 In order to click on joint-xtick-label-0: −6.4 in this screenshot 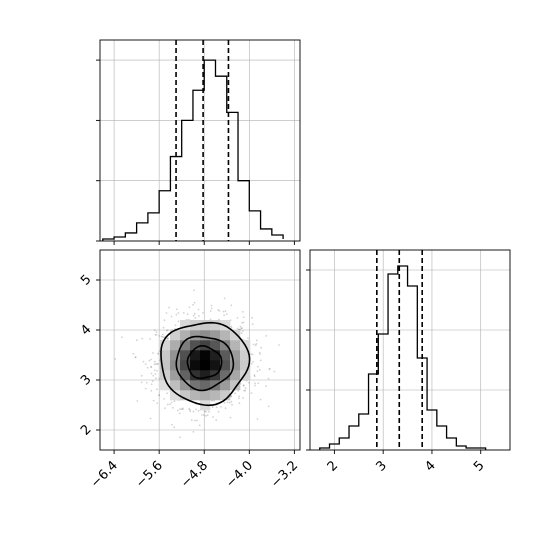, I will do `click(104, 474)`.